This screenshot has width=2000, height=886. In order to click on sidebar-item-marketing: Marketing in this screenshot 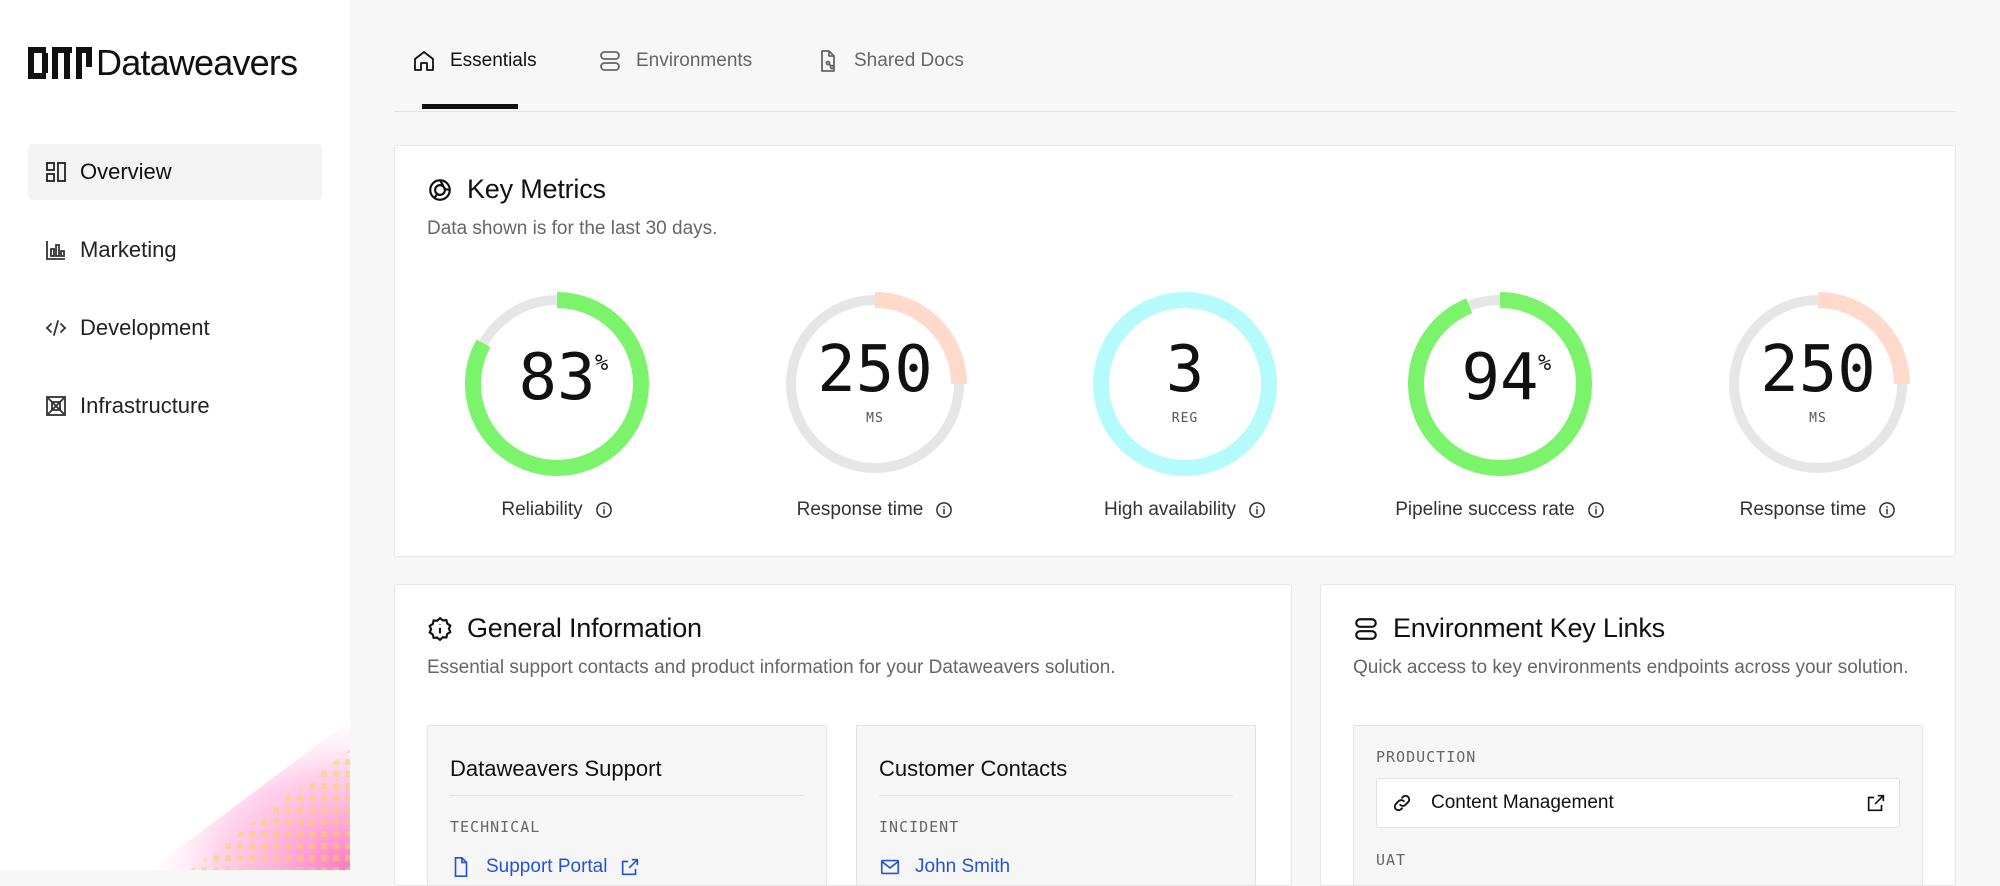, I will do `click(175, 250)`.